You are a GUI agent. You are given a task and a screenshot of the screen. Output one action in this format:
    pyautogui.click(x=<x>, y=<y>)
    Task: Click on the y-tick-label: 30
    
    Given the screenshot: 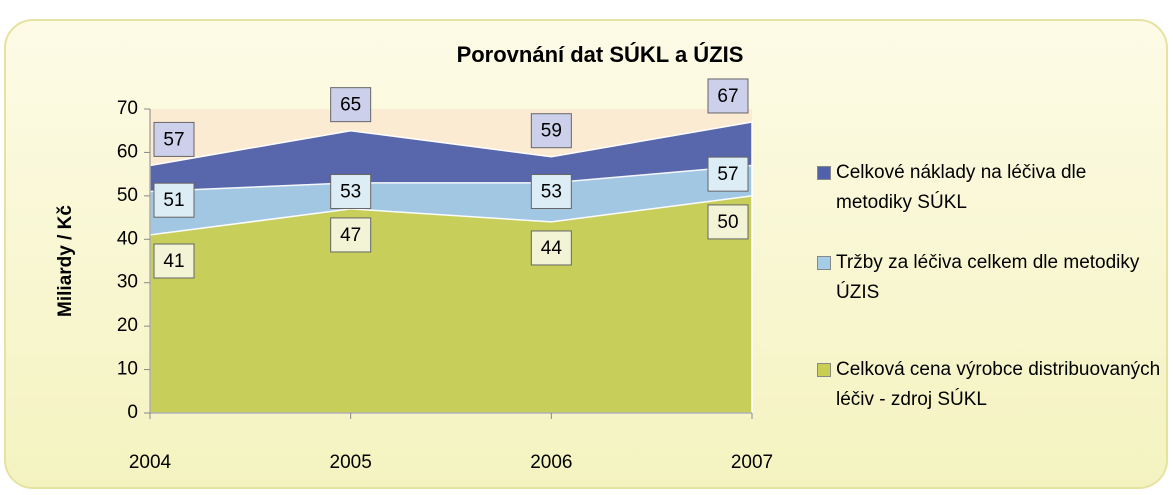 What is the action you would take?
    pyautogui.click(x=127, y=282)
    